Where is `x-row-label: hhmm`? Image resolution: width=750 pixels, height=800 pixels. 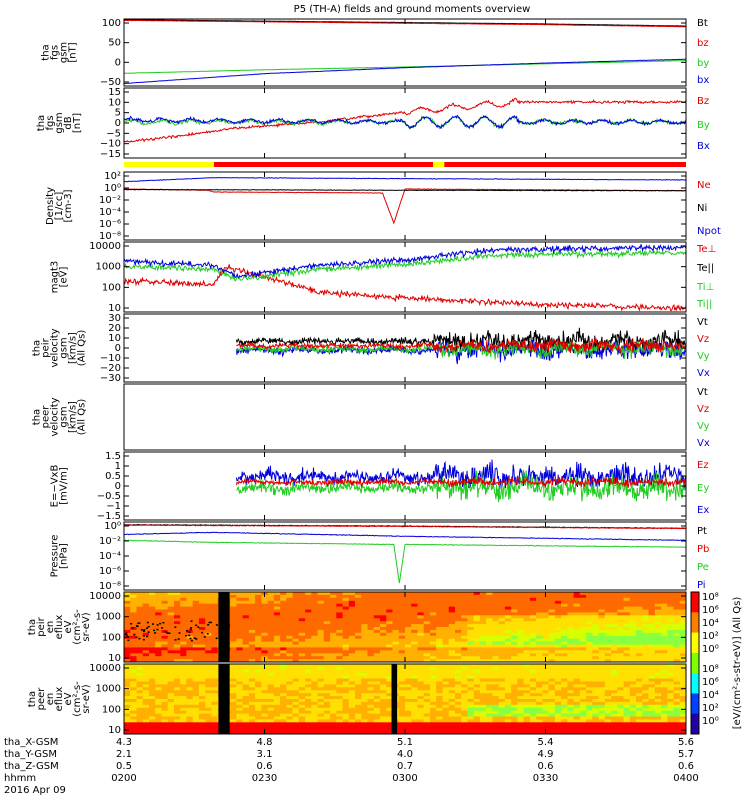
x-row-label: hhmm is located at coordinates (20, 778).